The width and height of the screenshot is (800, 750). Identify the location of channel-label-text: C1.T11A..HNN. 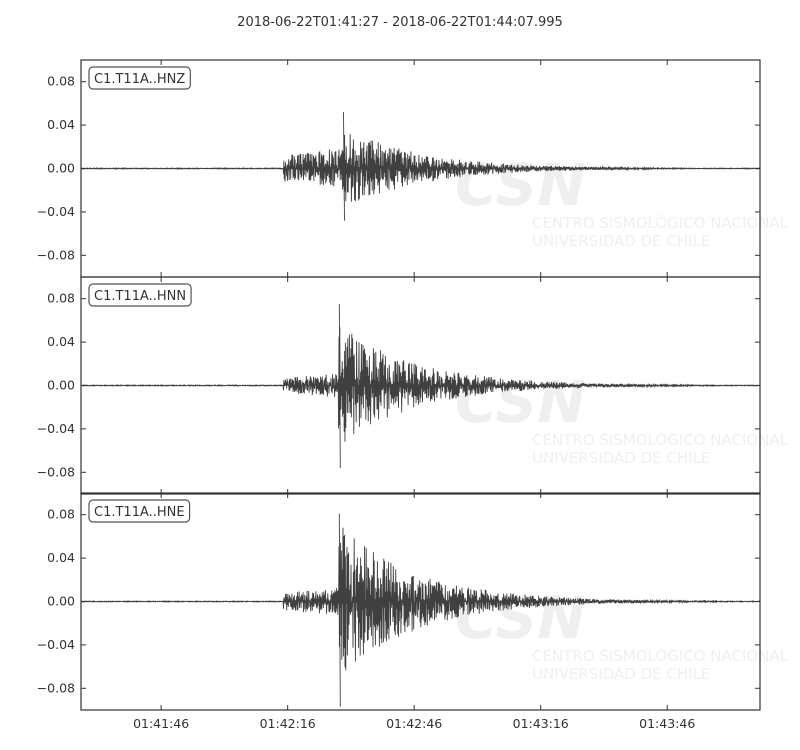
(140, 296).